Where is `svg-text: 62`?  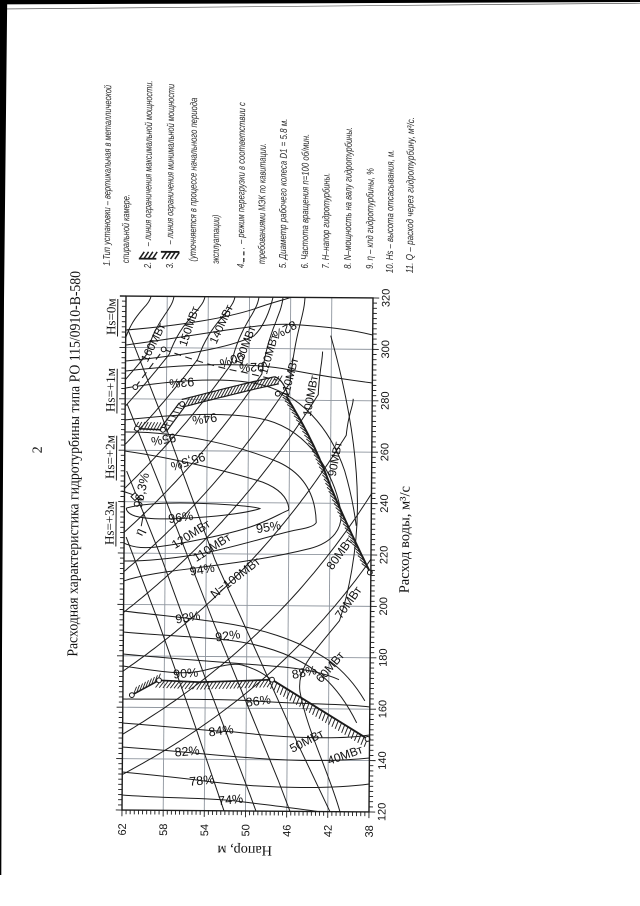 svg-text: 62 is located at coordinates (123, 829).